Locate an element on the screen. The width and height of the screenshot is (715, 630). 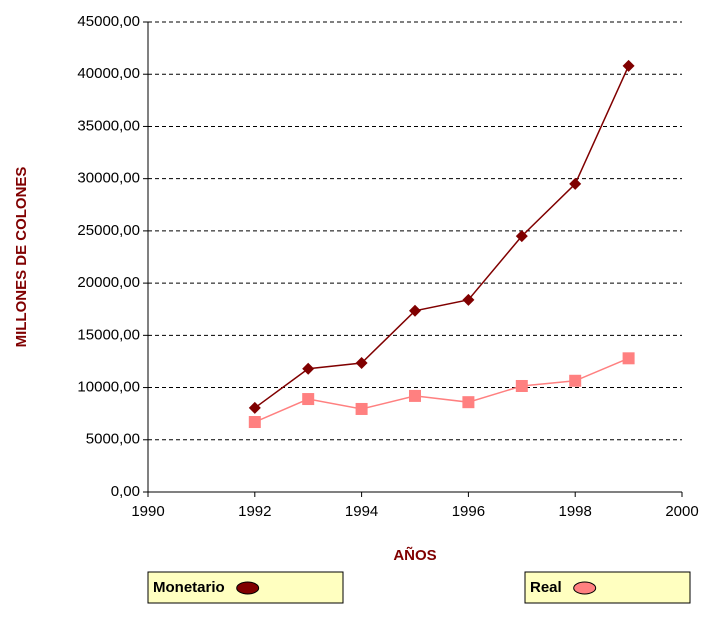
y-tick-label: 10000,00 is located at coordinates (108, 387).